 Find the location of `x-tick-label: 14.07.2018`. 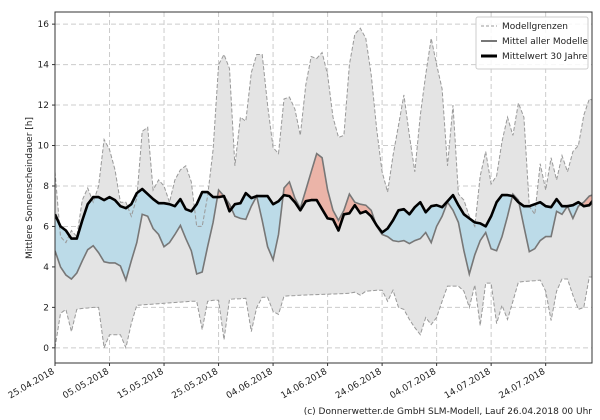

x-tick-label: 14.07.2018 is located at coordinates (468, 384).